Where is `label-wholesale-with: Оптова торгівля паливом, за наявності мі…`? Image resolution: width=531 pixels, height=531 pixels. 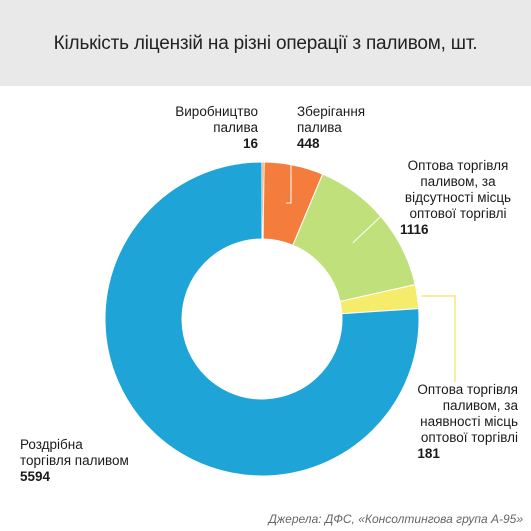 label-wholesale-with: Оптова торгівля паливом, за наявності мі… is located at coordinates (467, 422).